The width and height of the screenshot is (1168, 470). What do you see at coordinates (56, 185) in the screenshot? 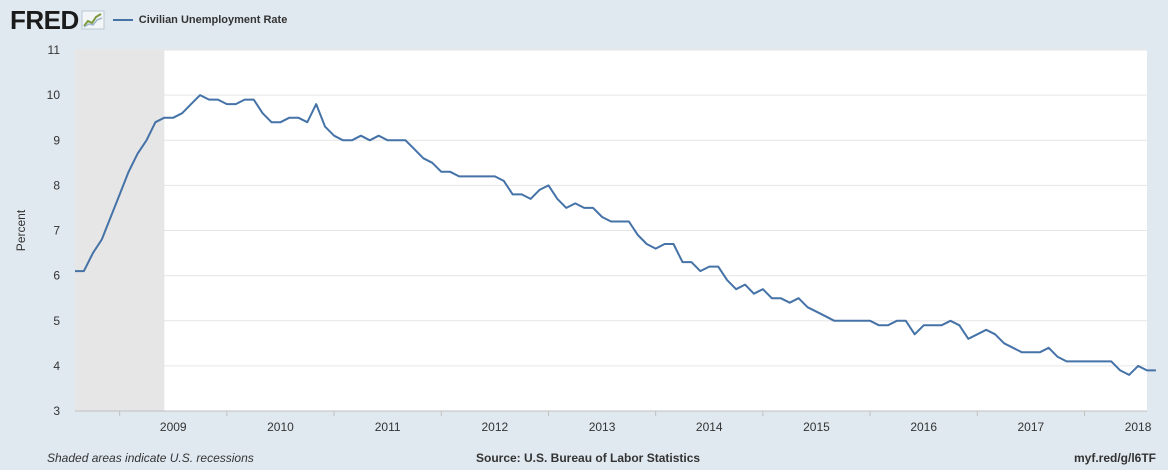
I see `y-tick-label: 8` at bounding box center [56, 185].